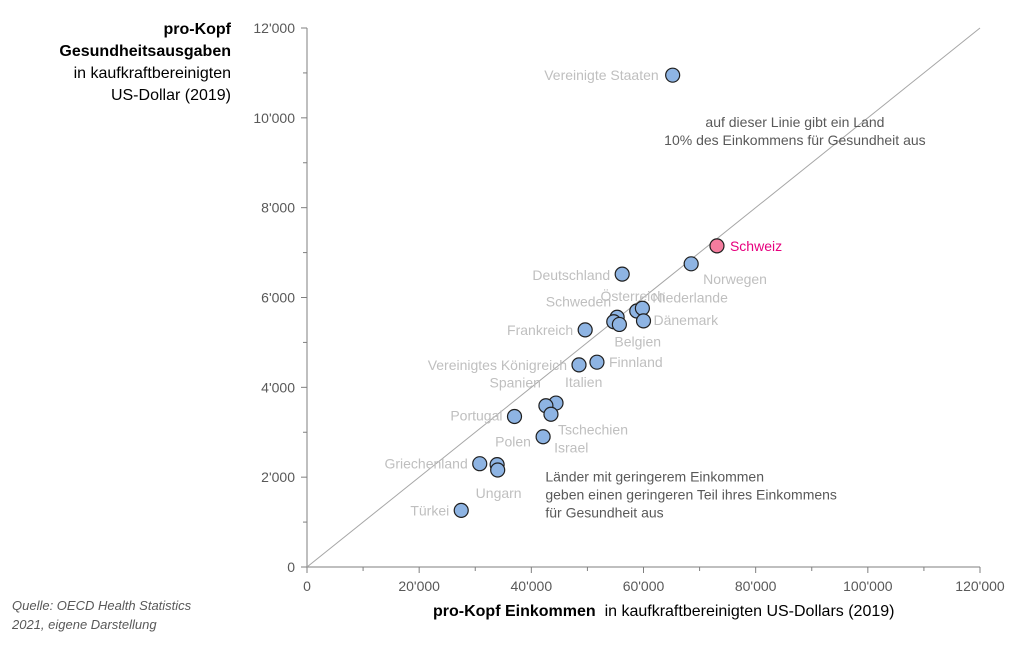 The width and height of the screenshot is (1024, 652). What do you see at coordinates (794, 140) in the screenshot?
I see `reference-line-annotation: 10% des Einkommens für Gesundheit aus` at bounding box center [794, 140].